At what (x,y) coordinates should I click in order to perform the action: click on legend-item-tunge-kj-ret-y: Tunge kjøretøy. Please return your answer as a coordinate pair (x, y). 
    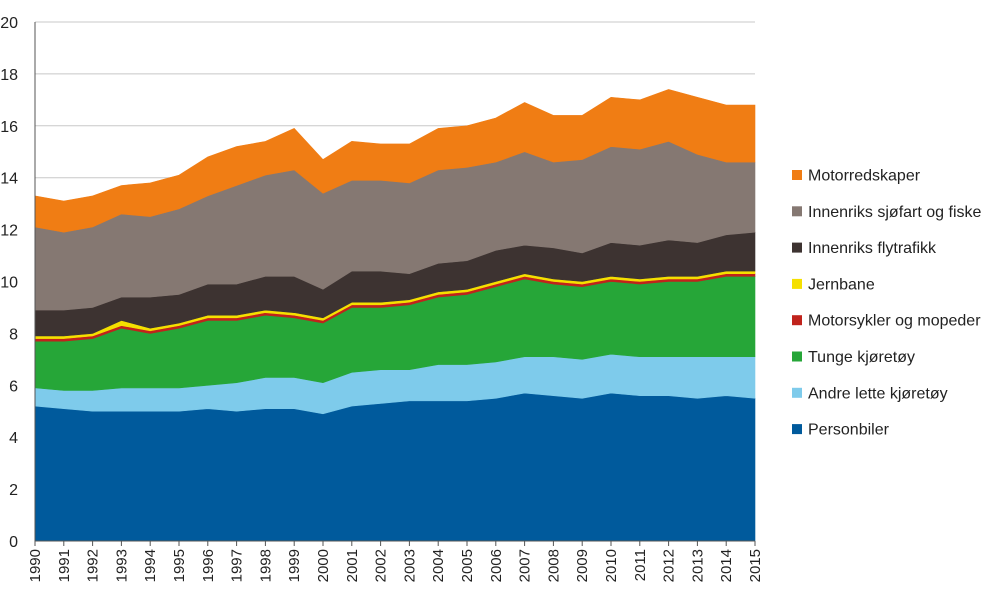
    Looking at the image, I should click on (853, 357).